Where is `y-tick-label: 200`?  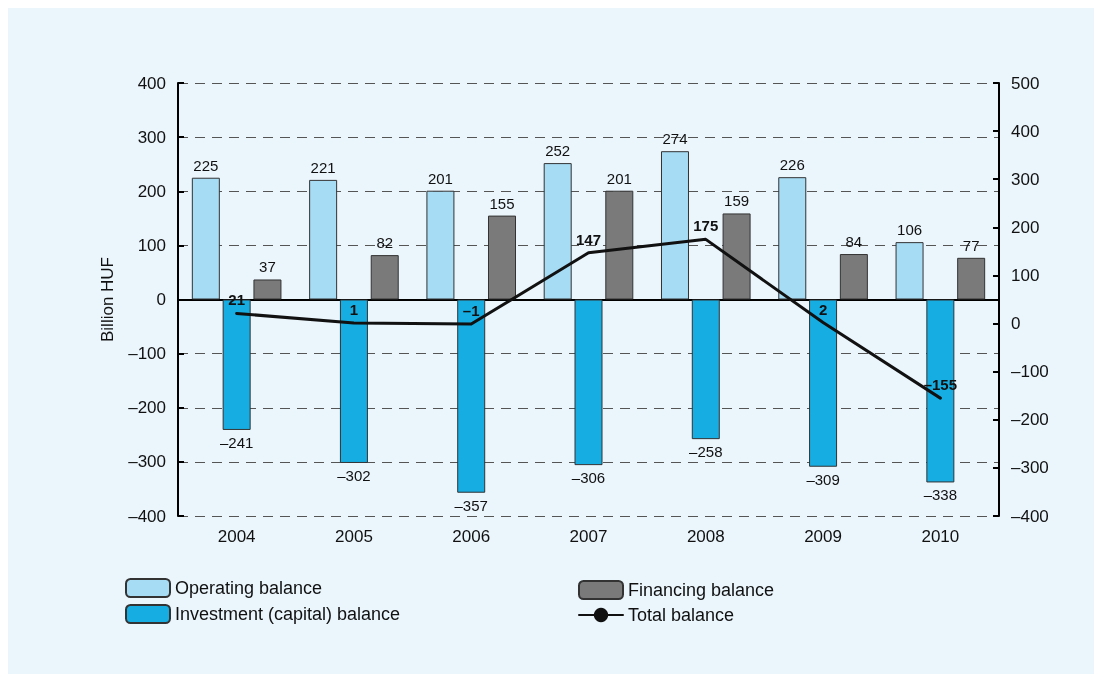
y-tick-label: 200 is located at coordinates (151, 191).